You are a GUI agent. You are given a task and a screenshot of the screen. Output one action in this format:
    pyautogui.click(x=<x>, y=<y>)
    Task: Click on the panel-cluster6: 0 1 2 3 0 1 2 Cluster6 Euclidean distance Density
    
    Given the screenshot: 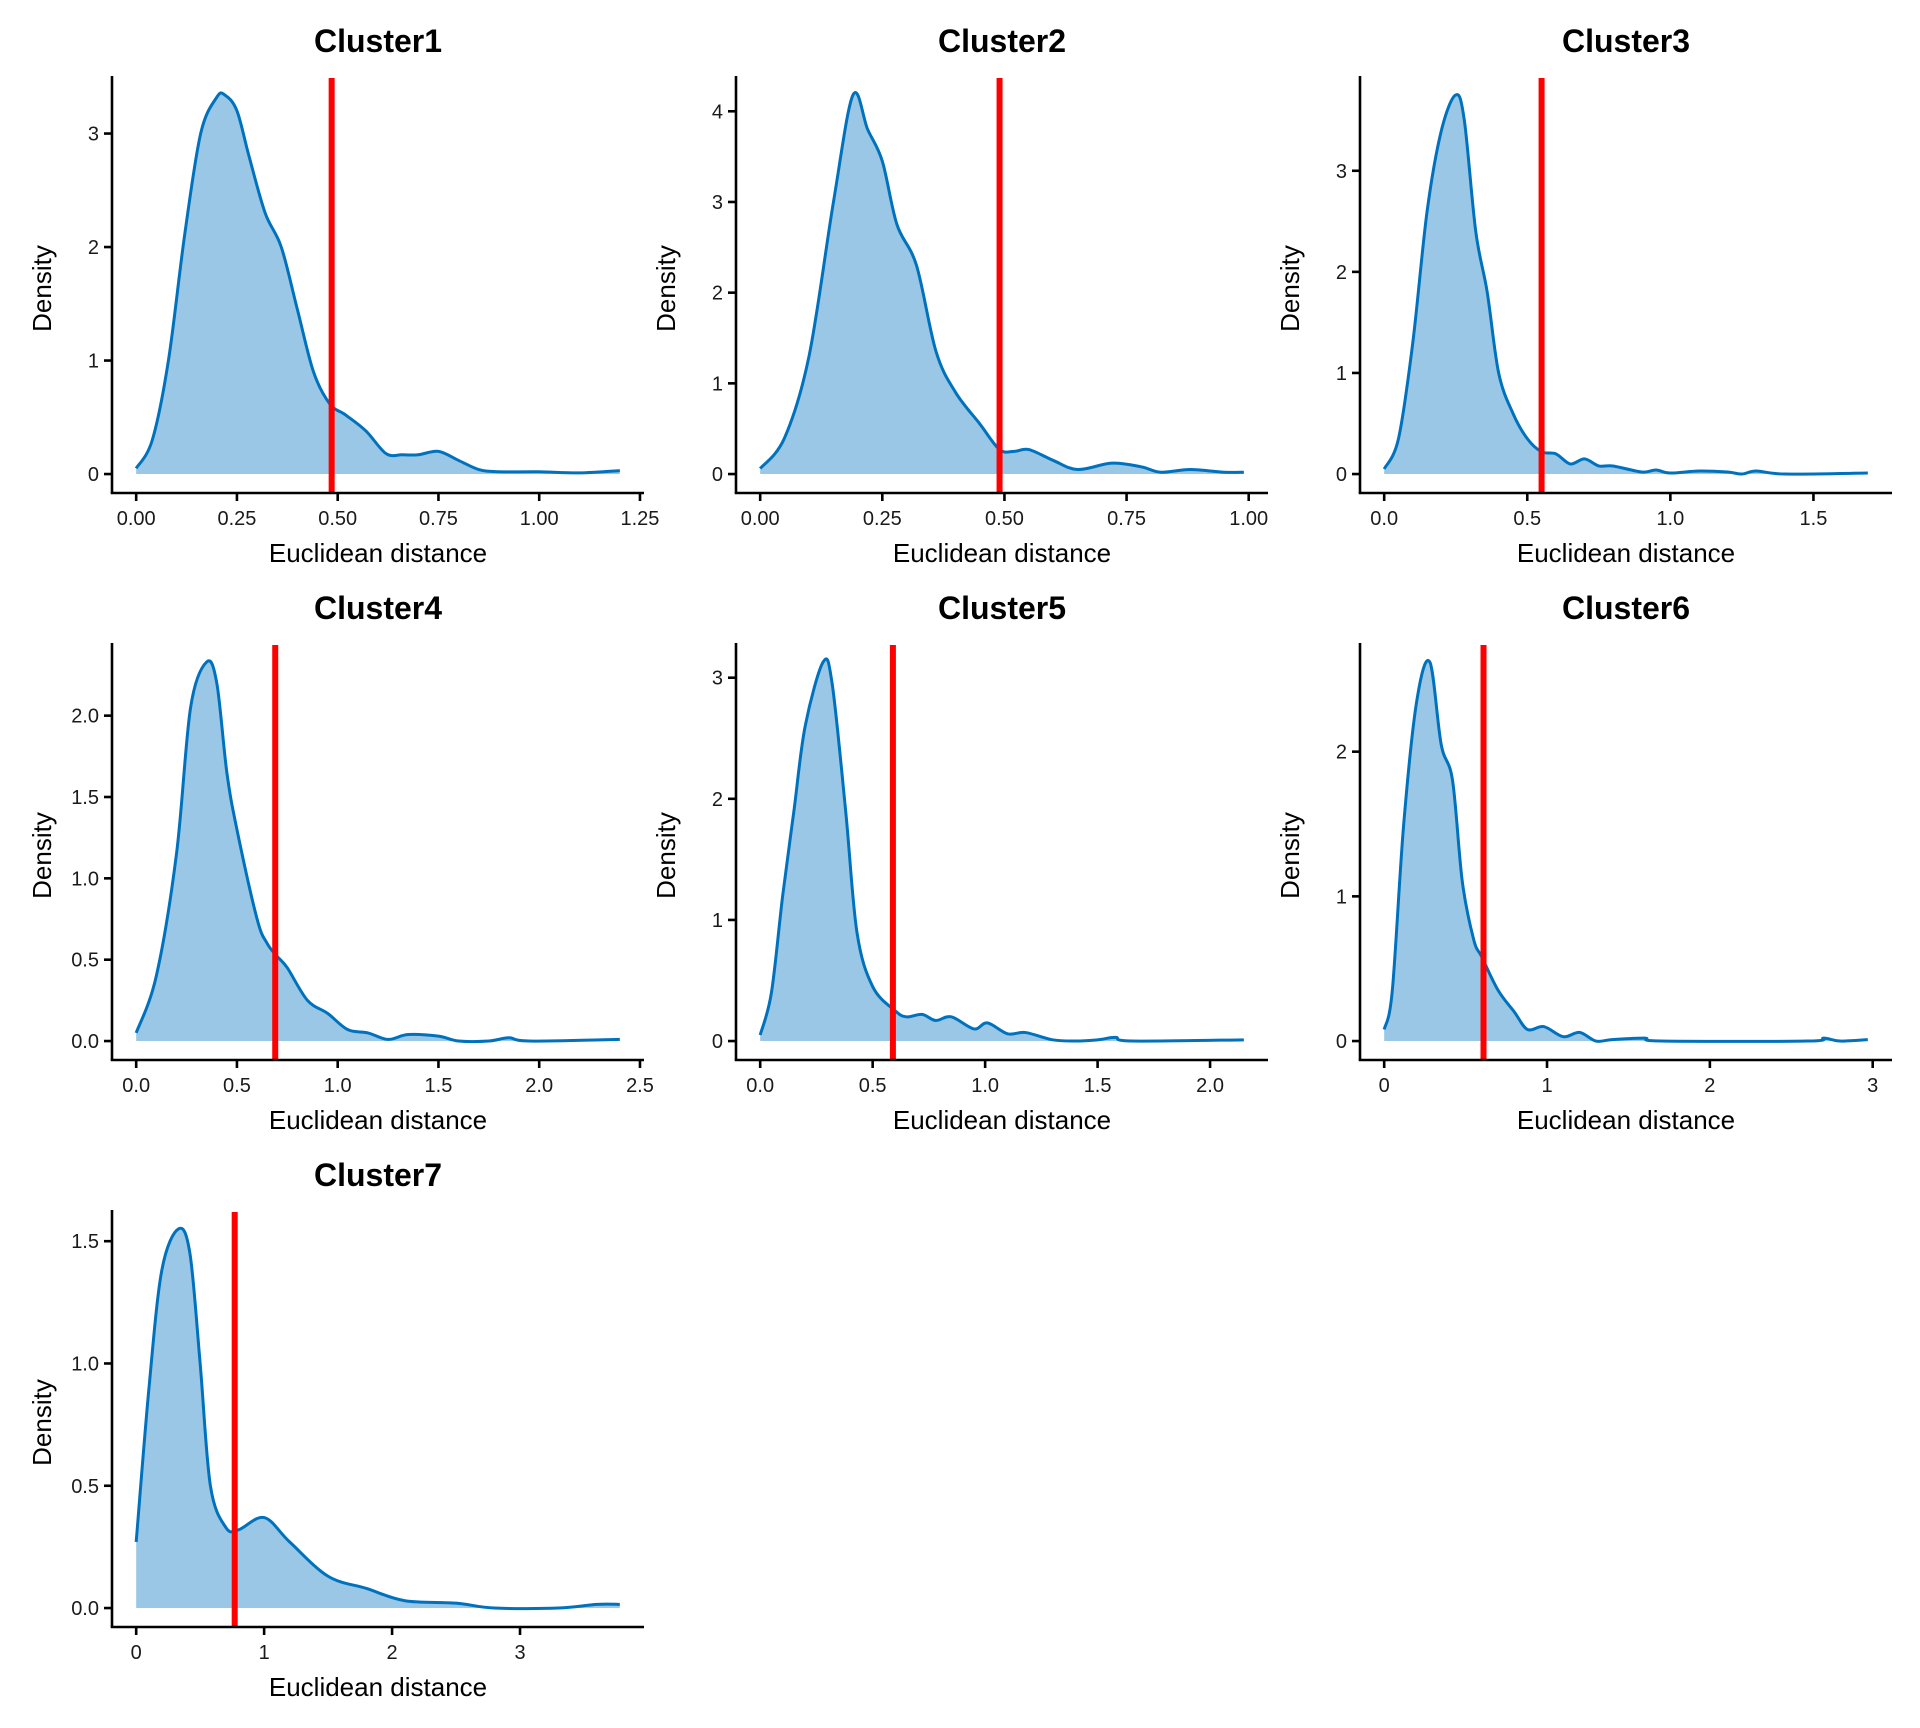 What is the action you would take?
    pyautogui.click(x=1583, y=862)
    